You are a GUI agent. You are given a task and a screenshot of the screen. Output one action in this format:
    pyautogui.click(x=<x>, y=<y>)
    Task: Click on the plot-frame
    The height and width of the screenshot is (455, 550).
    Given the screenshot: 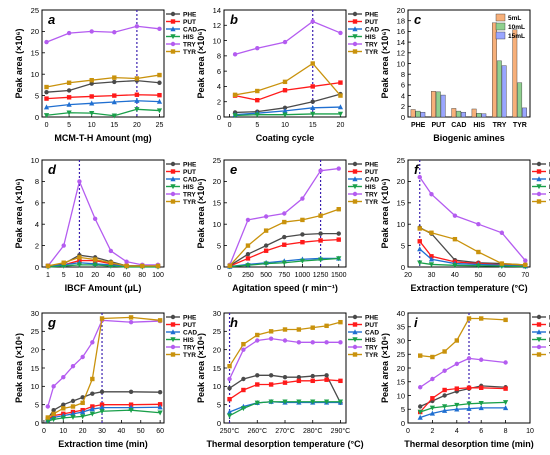 What is the action you would take?
    pyautogui.click(x=103, y=63)
    